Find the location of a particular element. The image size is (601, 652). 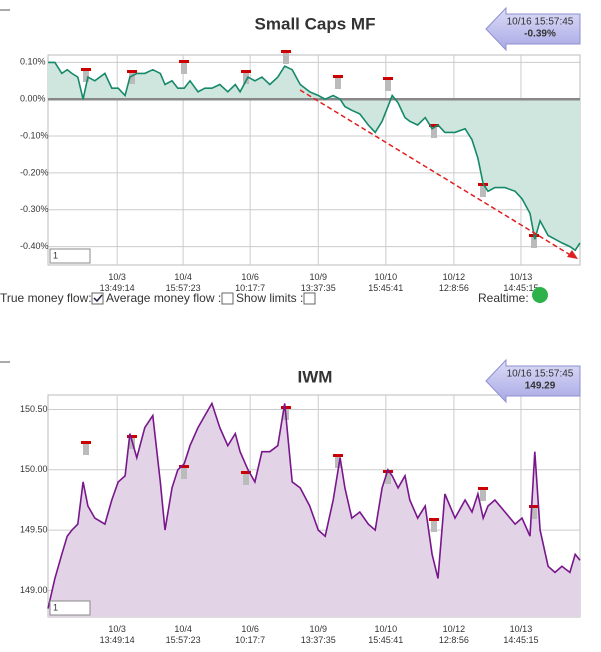

chart-title: Small Caps MF is located at coordinates (315, 23).